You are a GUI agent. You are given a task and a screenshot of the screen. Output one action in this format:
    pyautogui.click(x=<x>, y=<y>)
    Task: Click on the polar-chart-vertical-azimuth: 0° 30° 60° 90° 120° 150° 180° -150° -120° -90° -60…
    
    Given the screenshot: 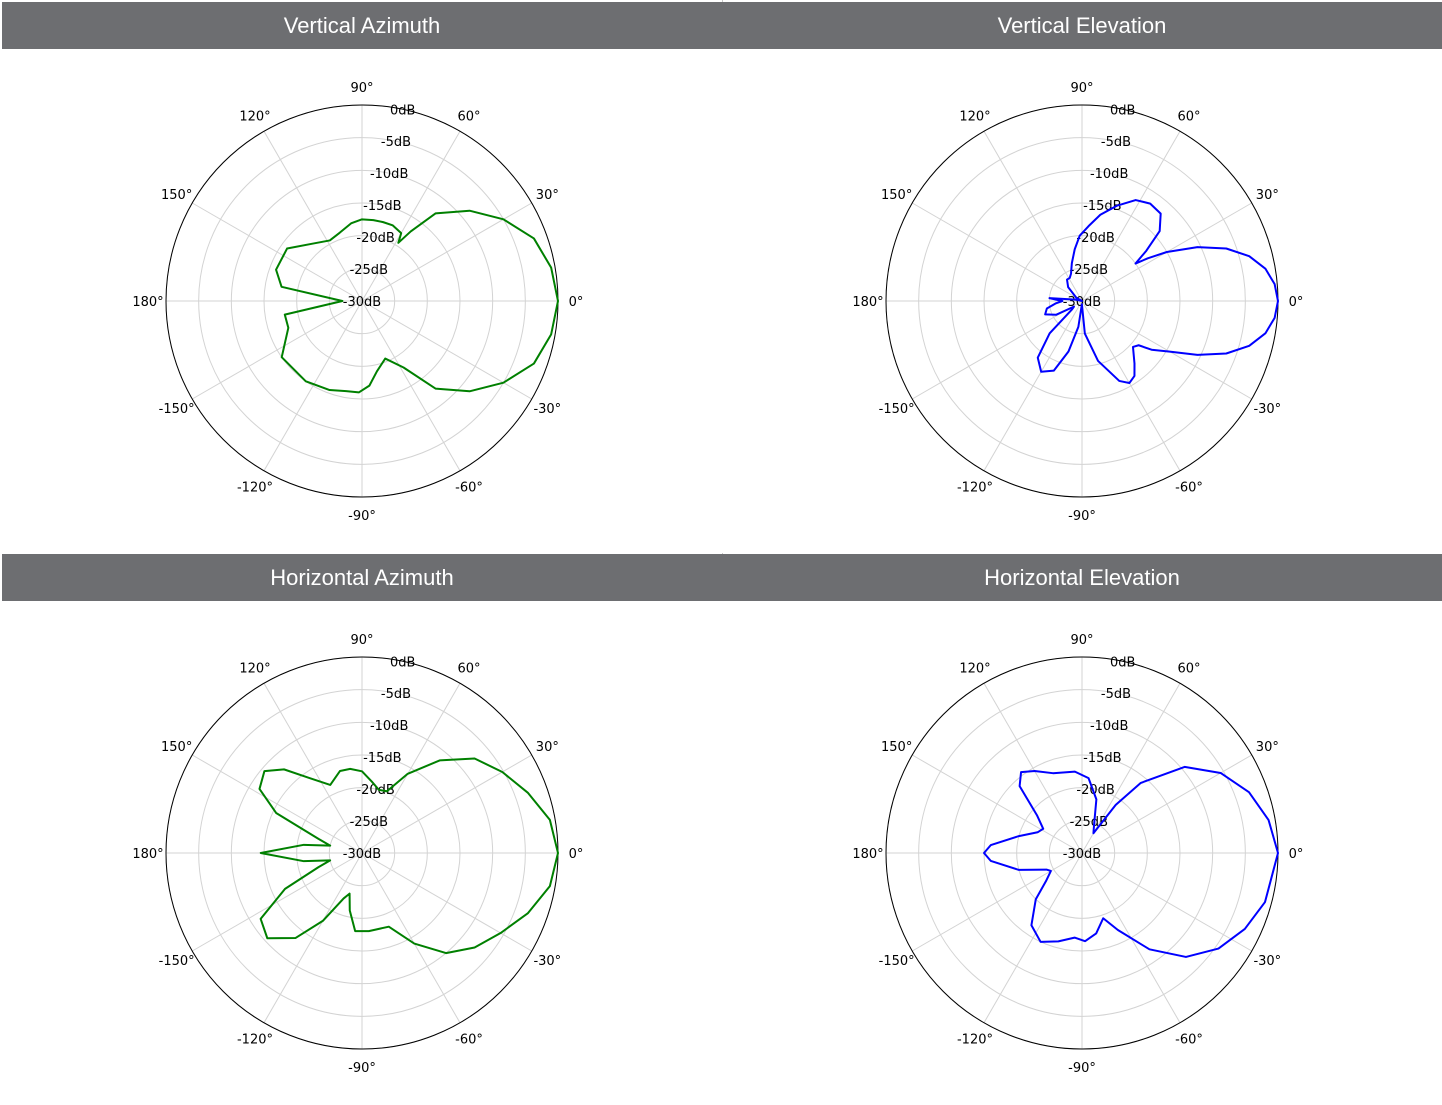 What is the action you would take?
    pyautogui.click(x=357, y=302)
    